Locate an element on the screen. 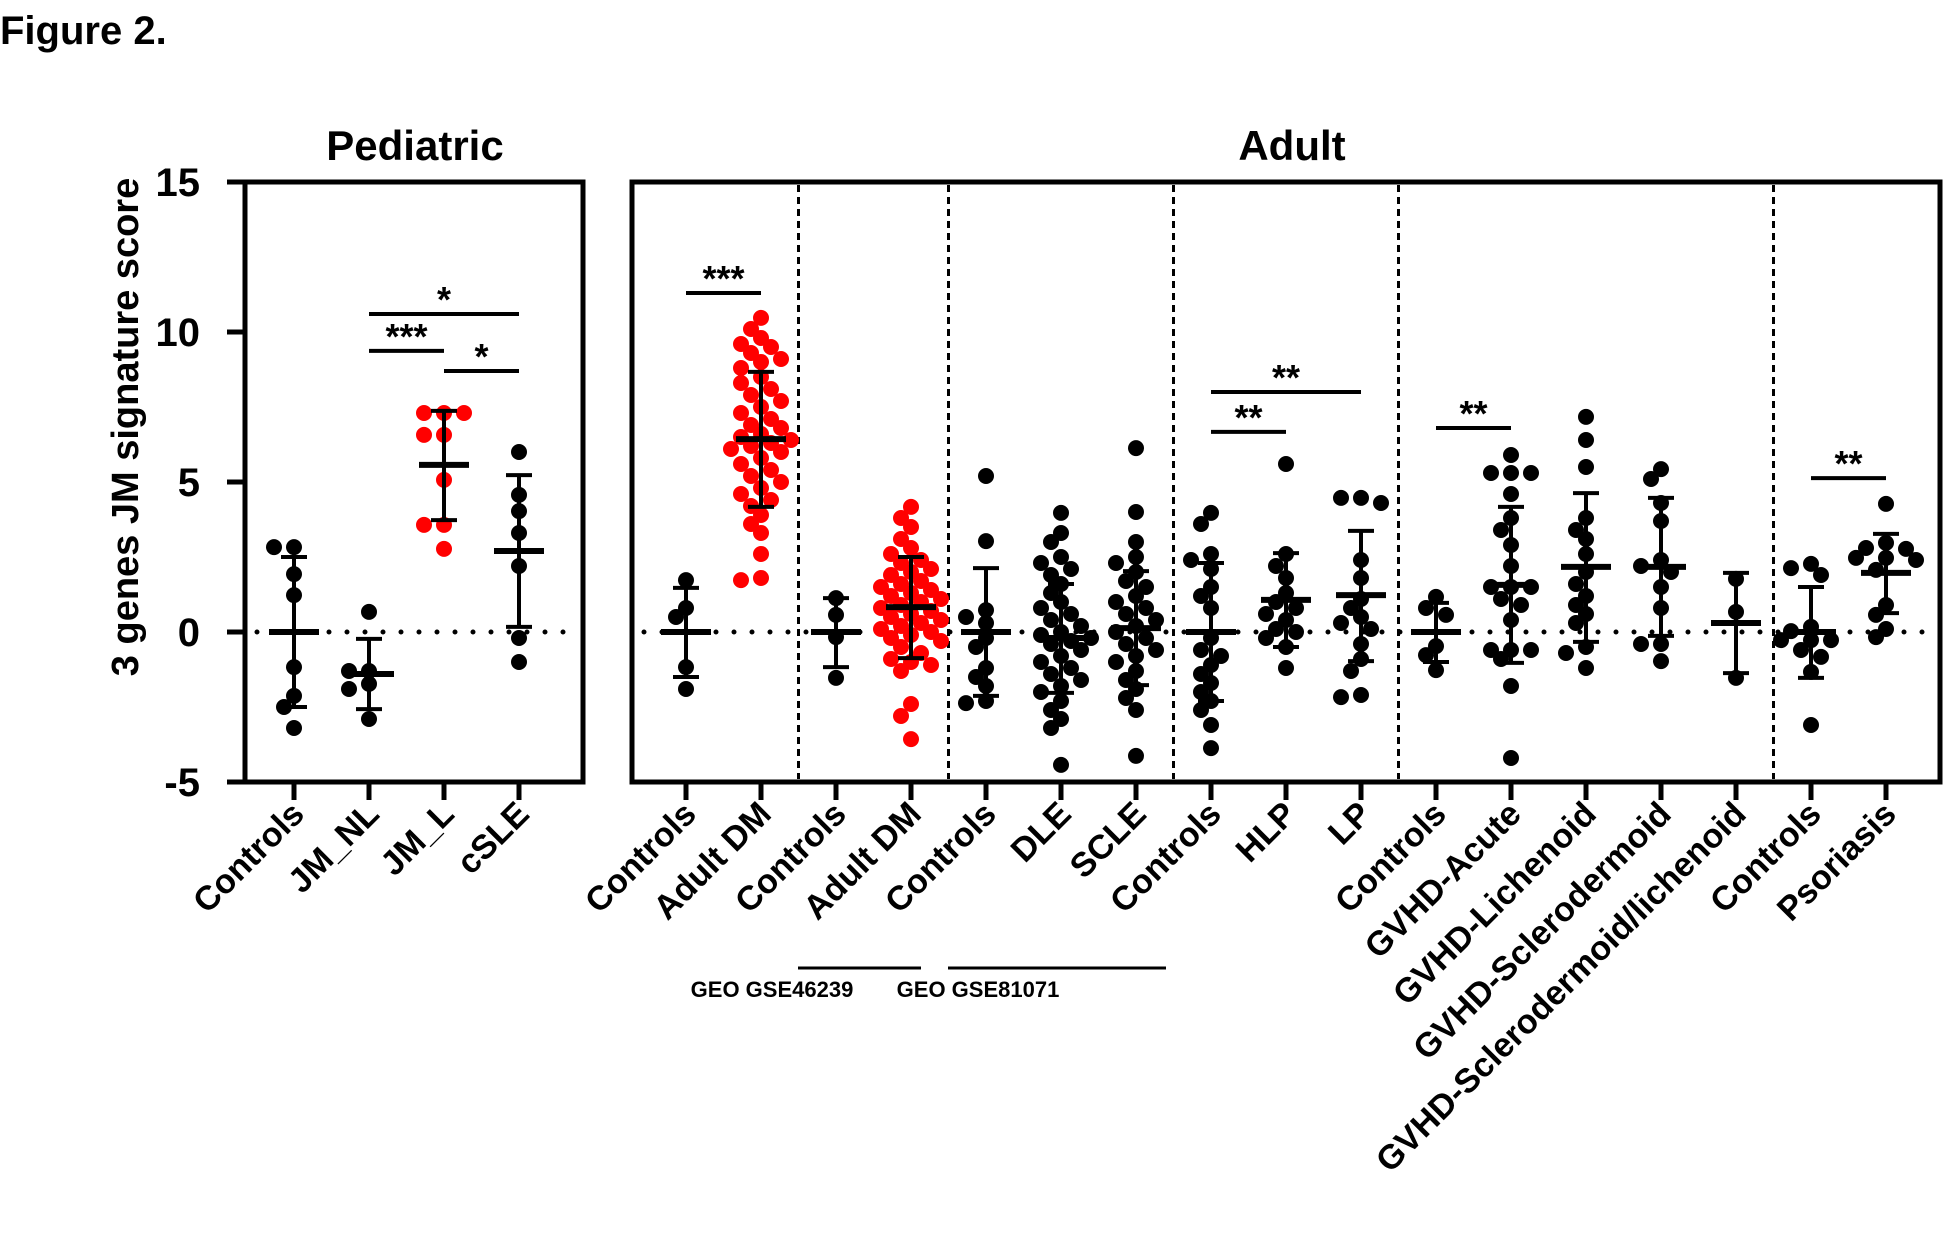 The width and height of the screenshot is (1944, 1249). panel-title: Pediatric is located at coordinates (414, 145).